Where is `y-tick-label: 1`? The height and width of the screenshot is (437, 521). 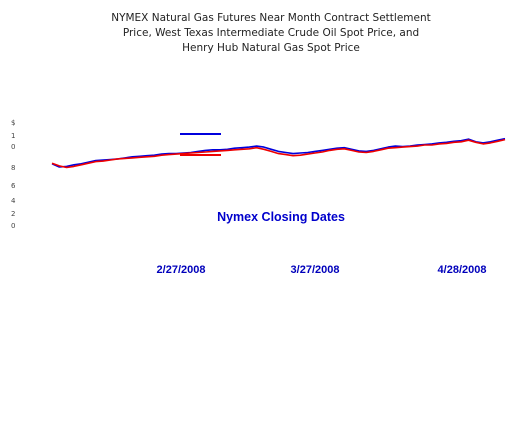 y-tick-label: 1 is located at coordinates (13, 136).